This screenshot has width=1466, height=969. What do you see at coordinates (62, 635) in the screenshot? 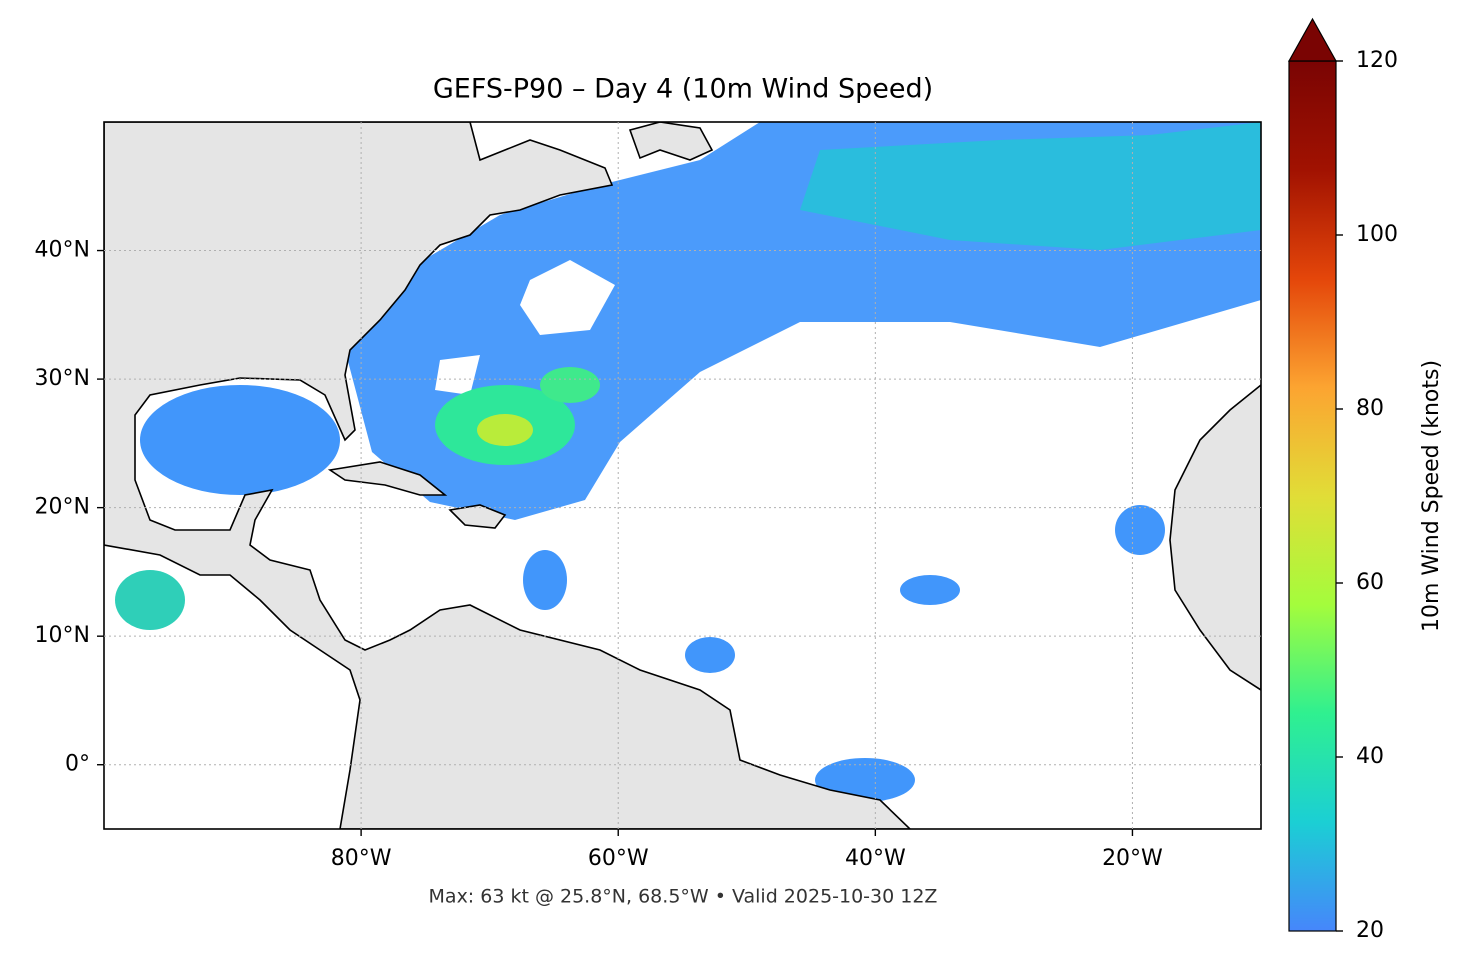
I see `y-tick-label: 10°N` at bounding box center [62, 635].